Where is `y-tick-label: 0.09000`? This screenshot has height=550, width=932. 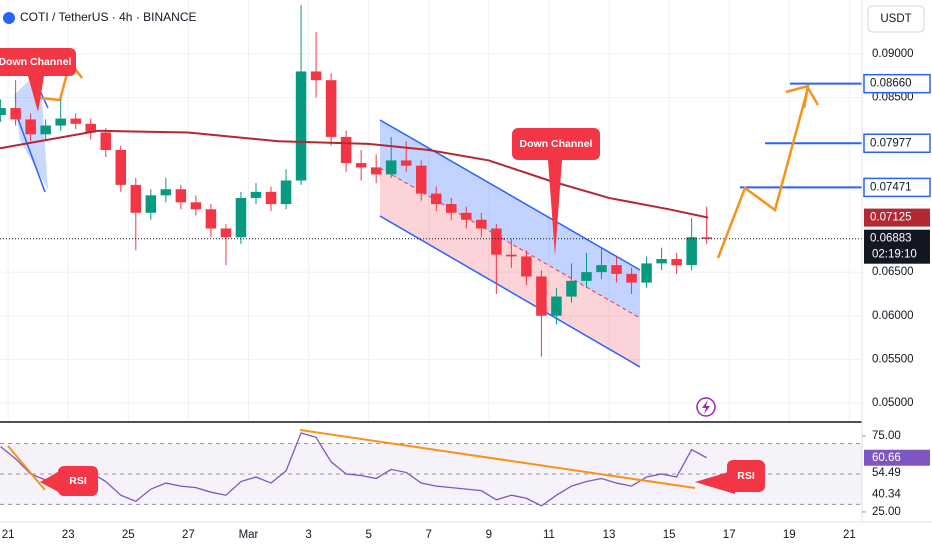
y-tick-label: 0.09000 is located at coordinates (893, 54).